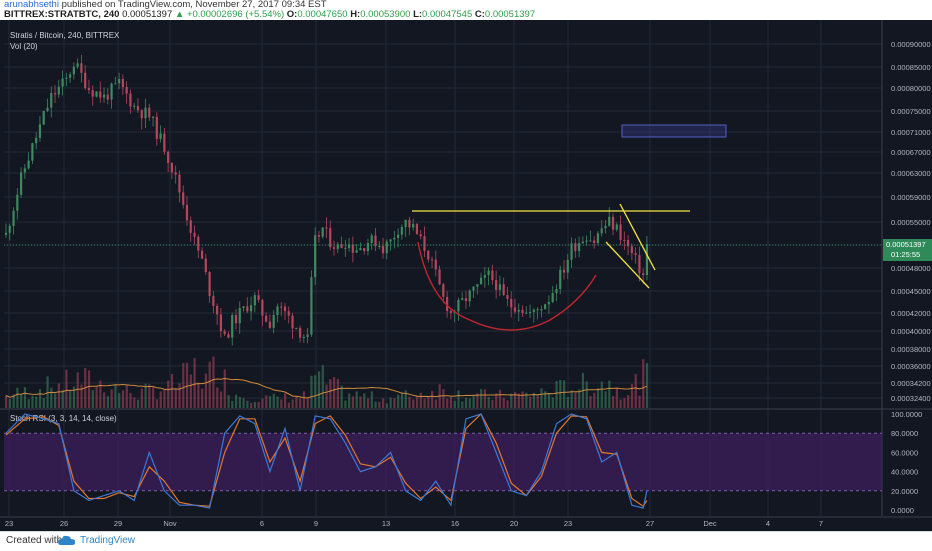 The width and height of the screenshot is (932, 551). I want to click on rsi-tick-label: 0.0000, so click(902, 510).